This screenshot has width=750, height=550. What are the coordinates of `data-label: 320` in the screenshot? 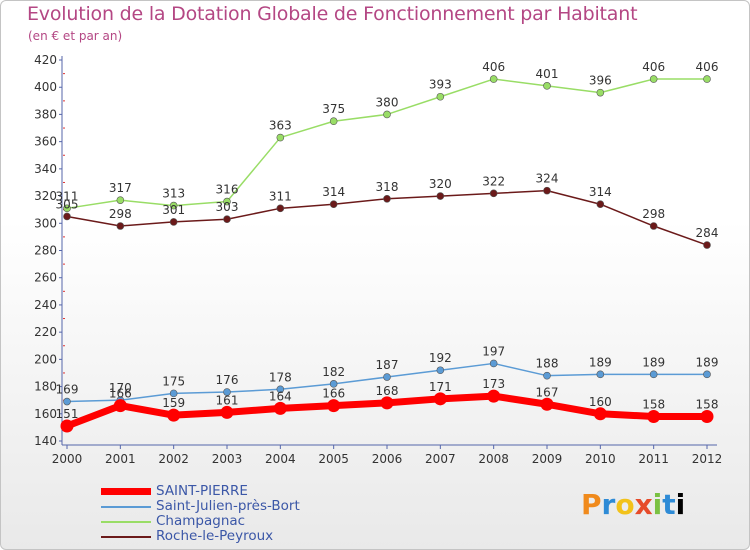 It's located at (440, 184).